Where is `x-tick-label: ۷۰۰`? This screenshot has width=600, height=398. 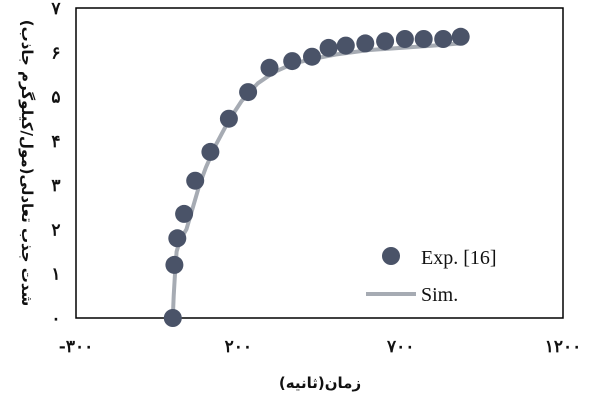 x-tick-label: ۷۰۰ is located at coordinates (400, 347).